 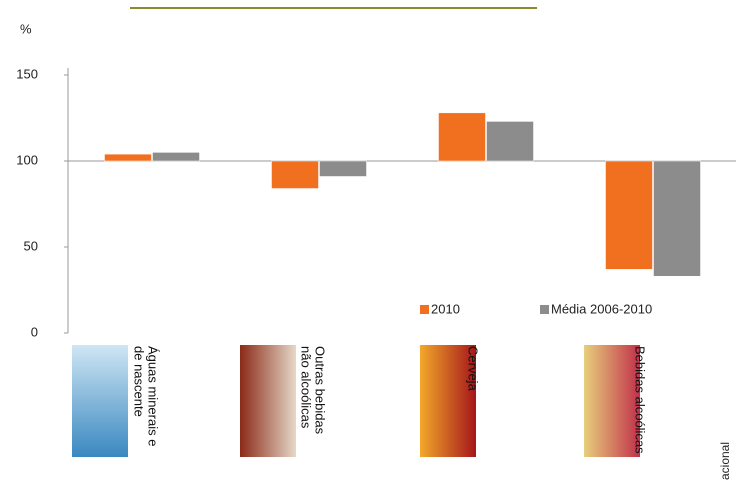 What do you see at coordinates (146, 396) in the screenshot?
I see `x-tick-label: Águas minerais e de nascente` at bounding box center [146, 396].